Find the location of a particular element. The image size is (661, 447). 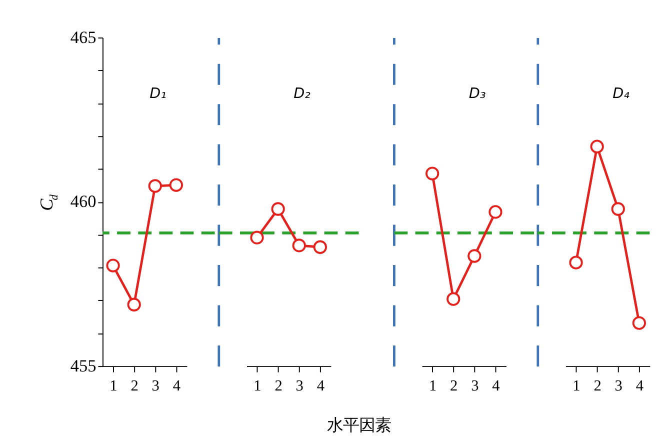

y-tick-label: 455 is located at coordinates (83, 366).